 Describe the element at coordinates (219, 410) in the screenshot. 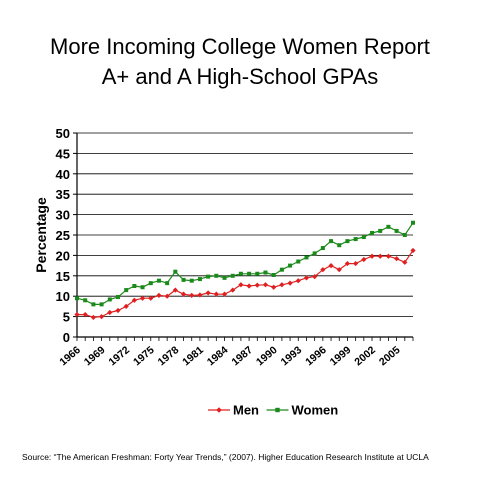

I see `legend-marker-men` at that location.